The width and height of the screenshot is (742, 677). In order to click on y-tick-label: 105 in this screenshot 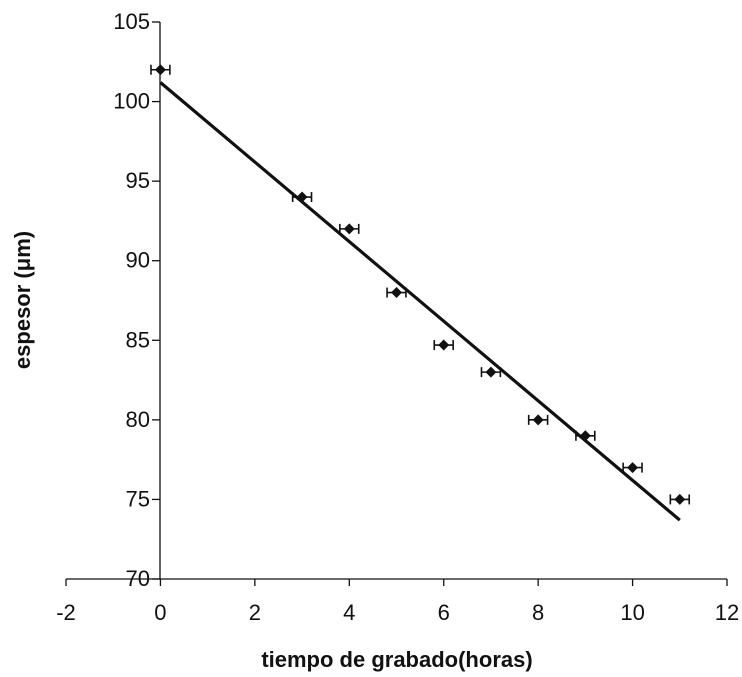, I will do `click(131, 21)`.